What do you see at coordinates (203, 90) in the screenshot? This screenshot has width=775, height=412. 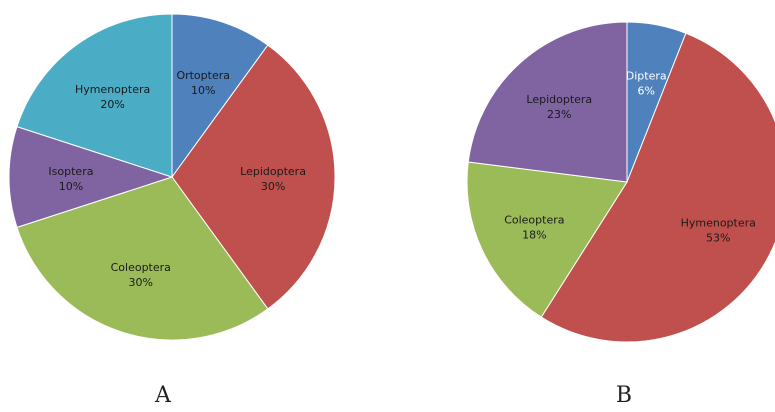 I see `pie-a-value-ortoptera: 10%` at bounding box center [203, 90].